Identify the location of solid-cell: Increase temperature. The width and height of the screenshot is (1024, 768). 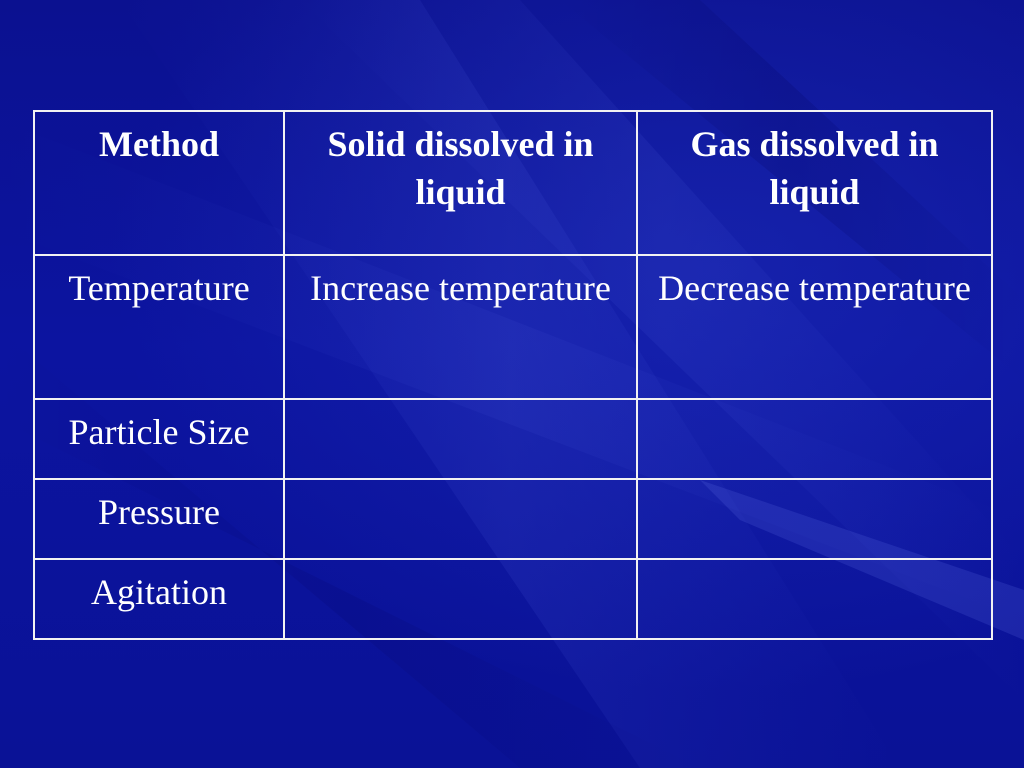
(460, 327).